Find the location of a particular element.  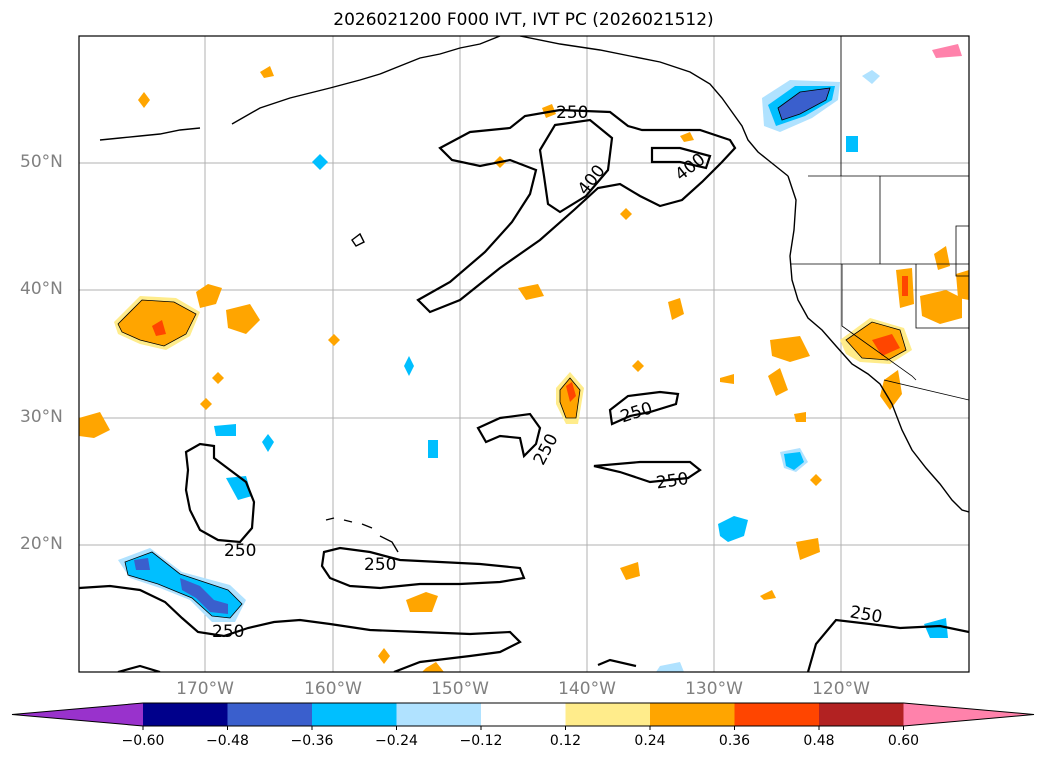

contour-label-250-c: 250 is located at coordinates (546, 450).